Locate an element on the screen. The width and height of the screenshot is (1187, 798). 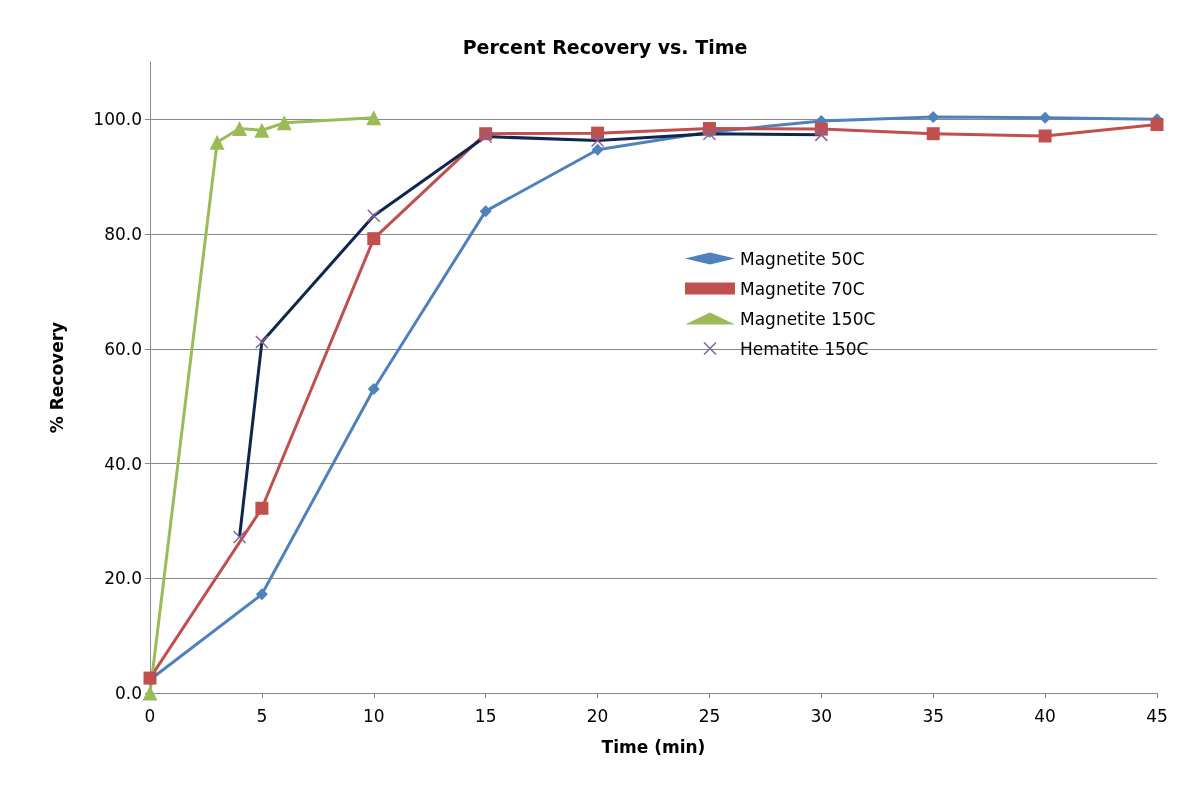
y-tick-label: 60.0 is located at coordinates (123, 348).